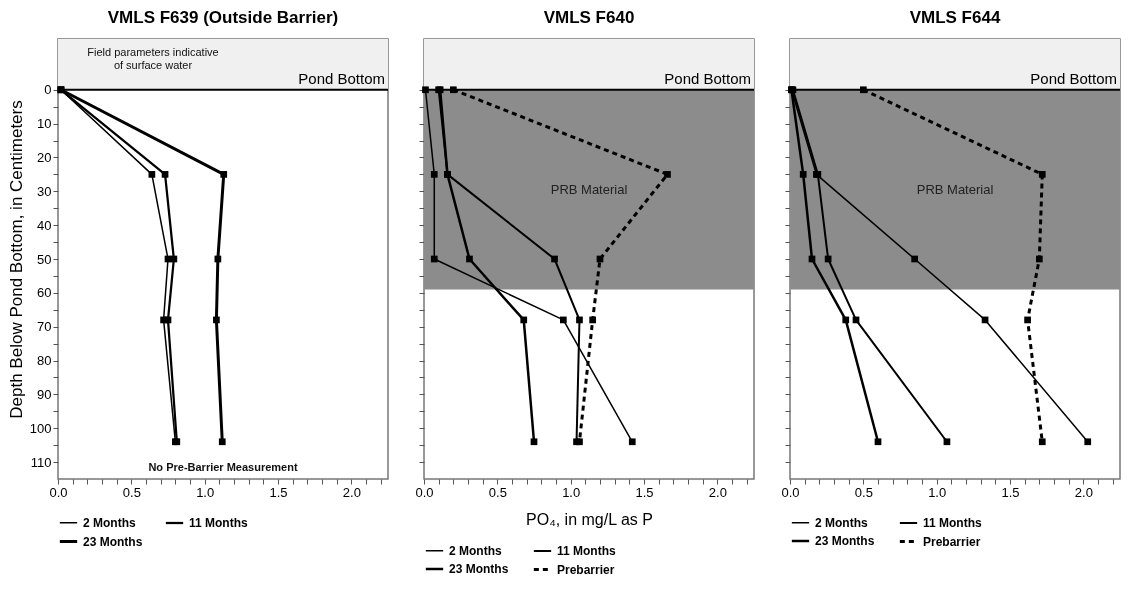 This screenshot has width=1133, height=614. Describe the element at coordinates (44, 327) in the screenshot. I see `y-tick-label: 70` at that location.